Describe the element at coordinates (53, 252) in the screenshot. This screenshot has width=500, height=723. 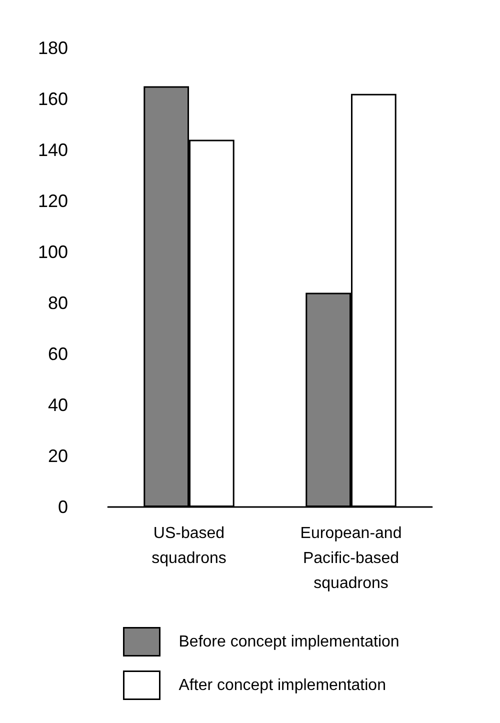
I see `y-tick-label: 100` at that location.